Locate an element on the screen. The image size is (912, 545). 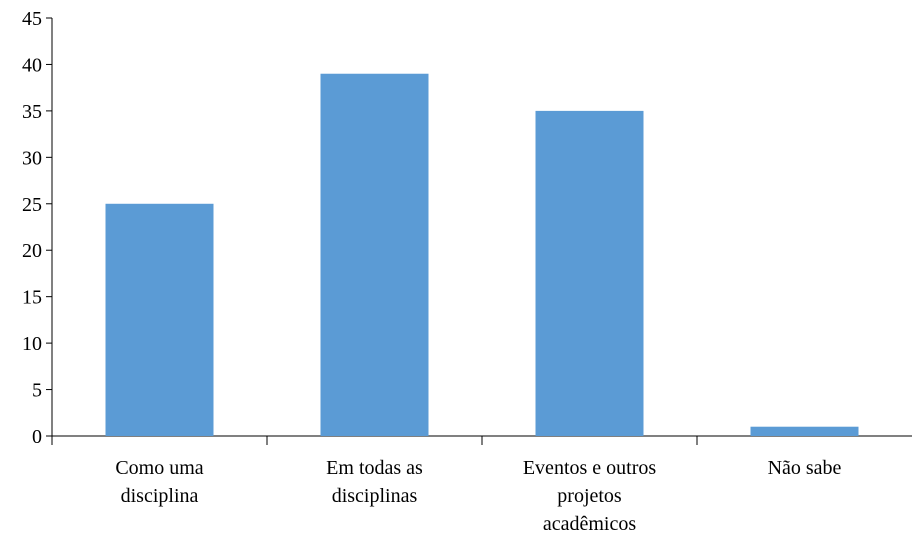
y-tick-label: 35 is located at coordinates (32, 112).